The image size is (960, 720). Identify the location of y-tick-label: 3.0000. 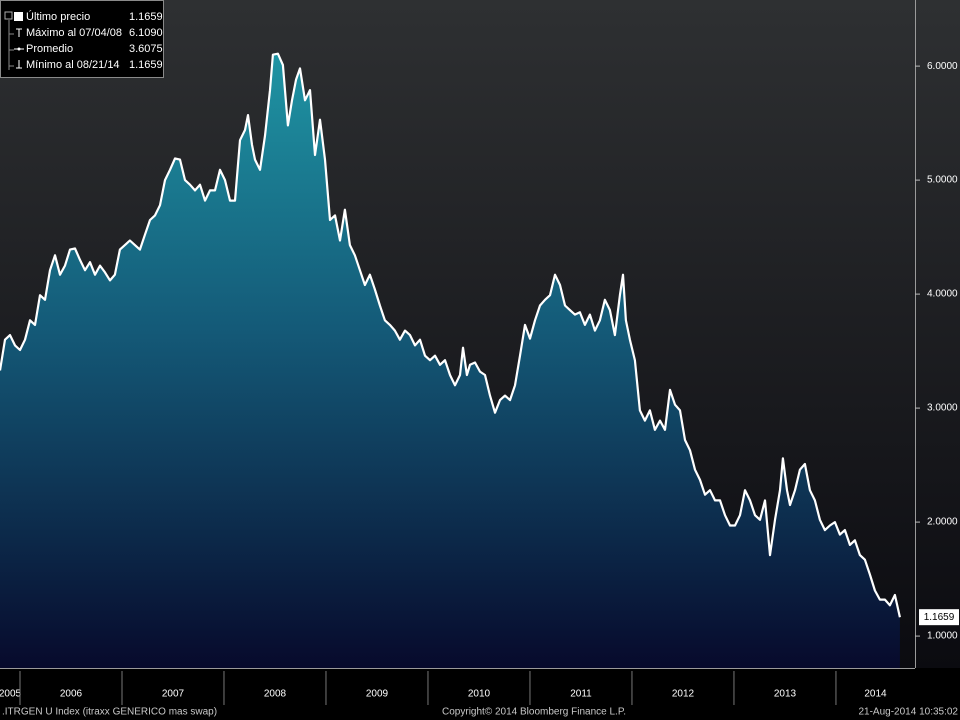
(942, 408).